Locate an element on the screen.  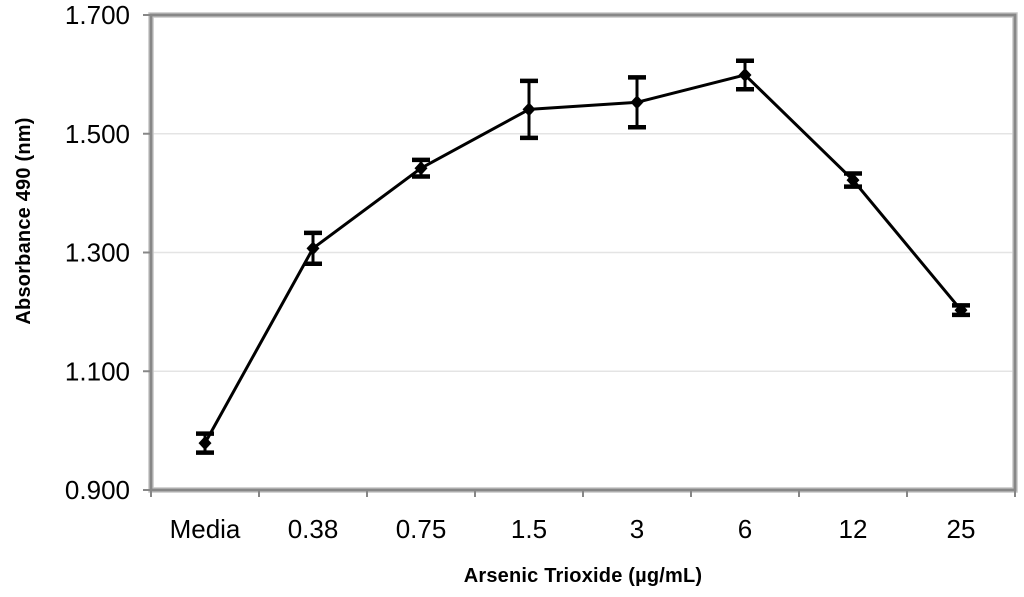
y-tick-label: 1.700 is located at coordinates (97, 15).